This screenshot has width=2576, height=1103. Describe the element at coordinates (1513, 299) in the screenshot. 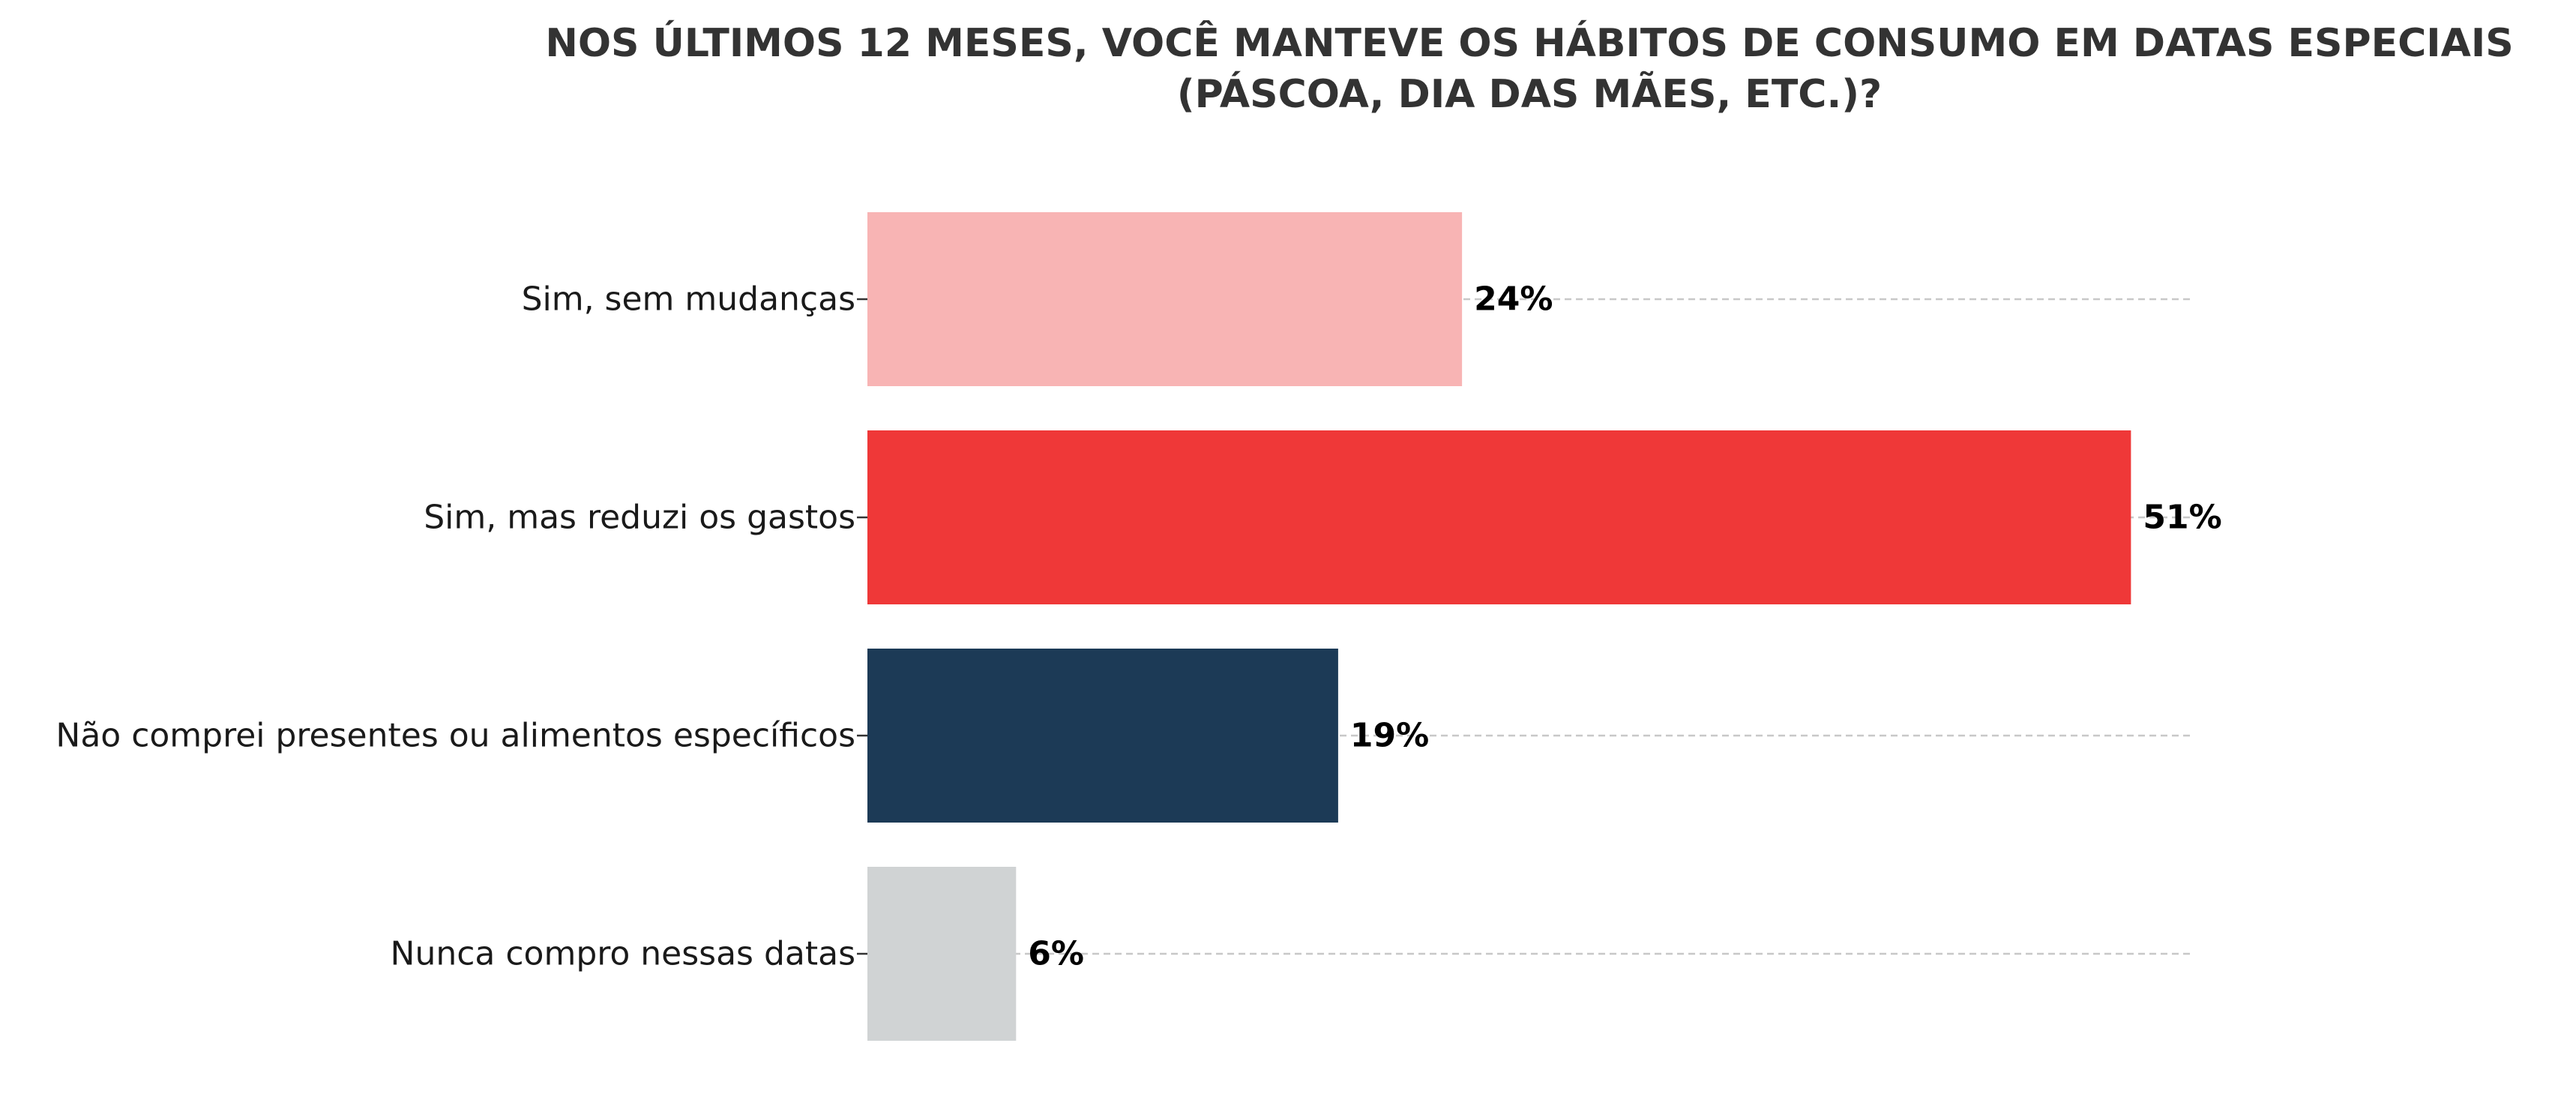

I see `value-label: 24%` at that location.